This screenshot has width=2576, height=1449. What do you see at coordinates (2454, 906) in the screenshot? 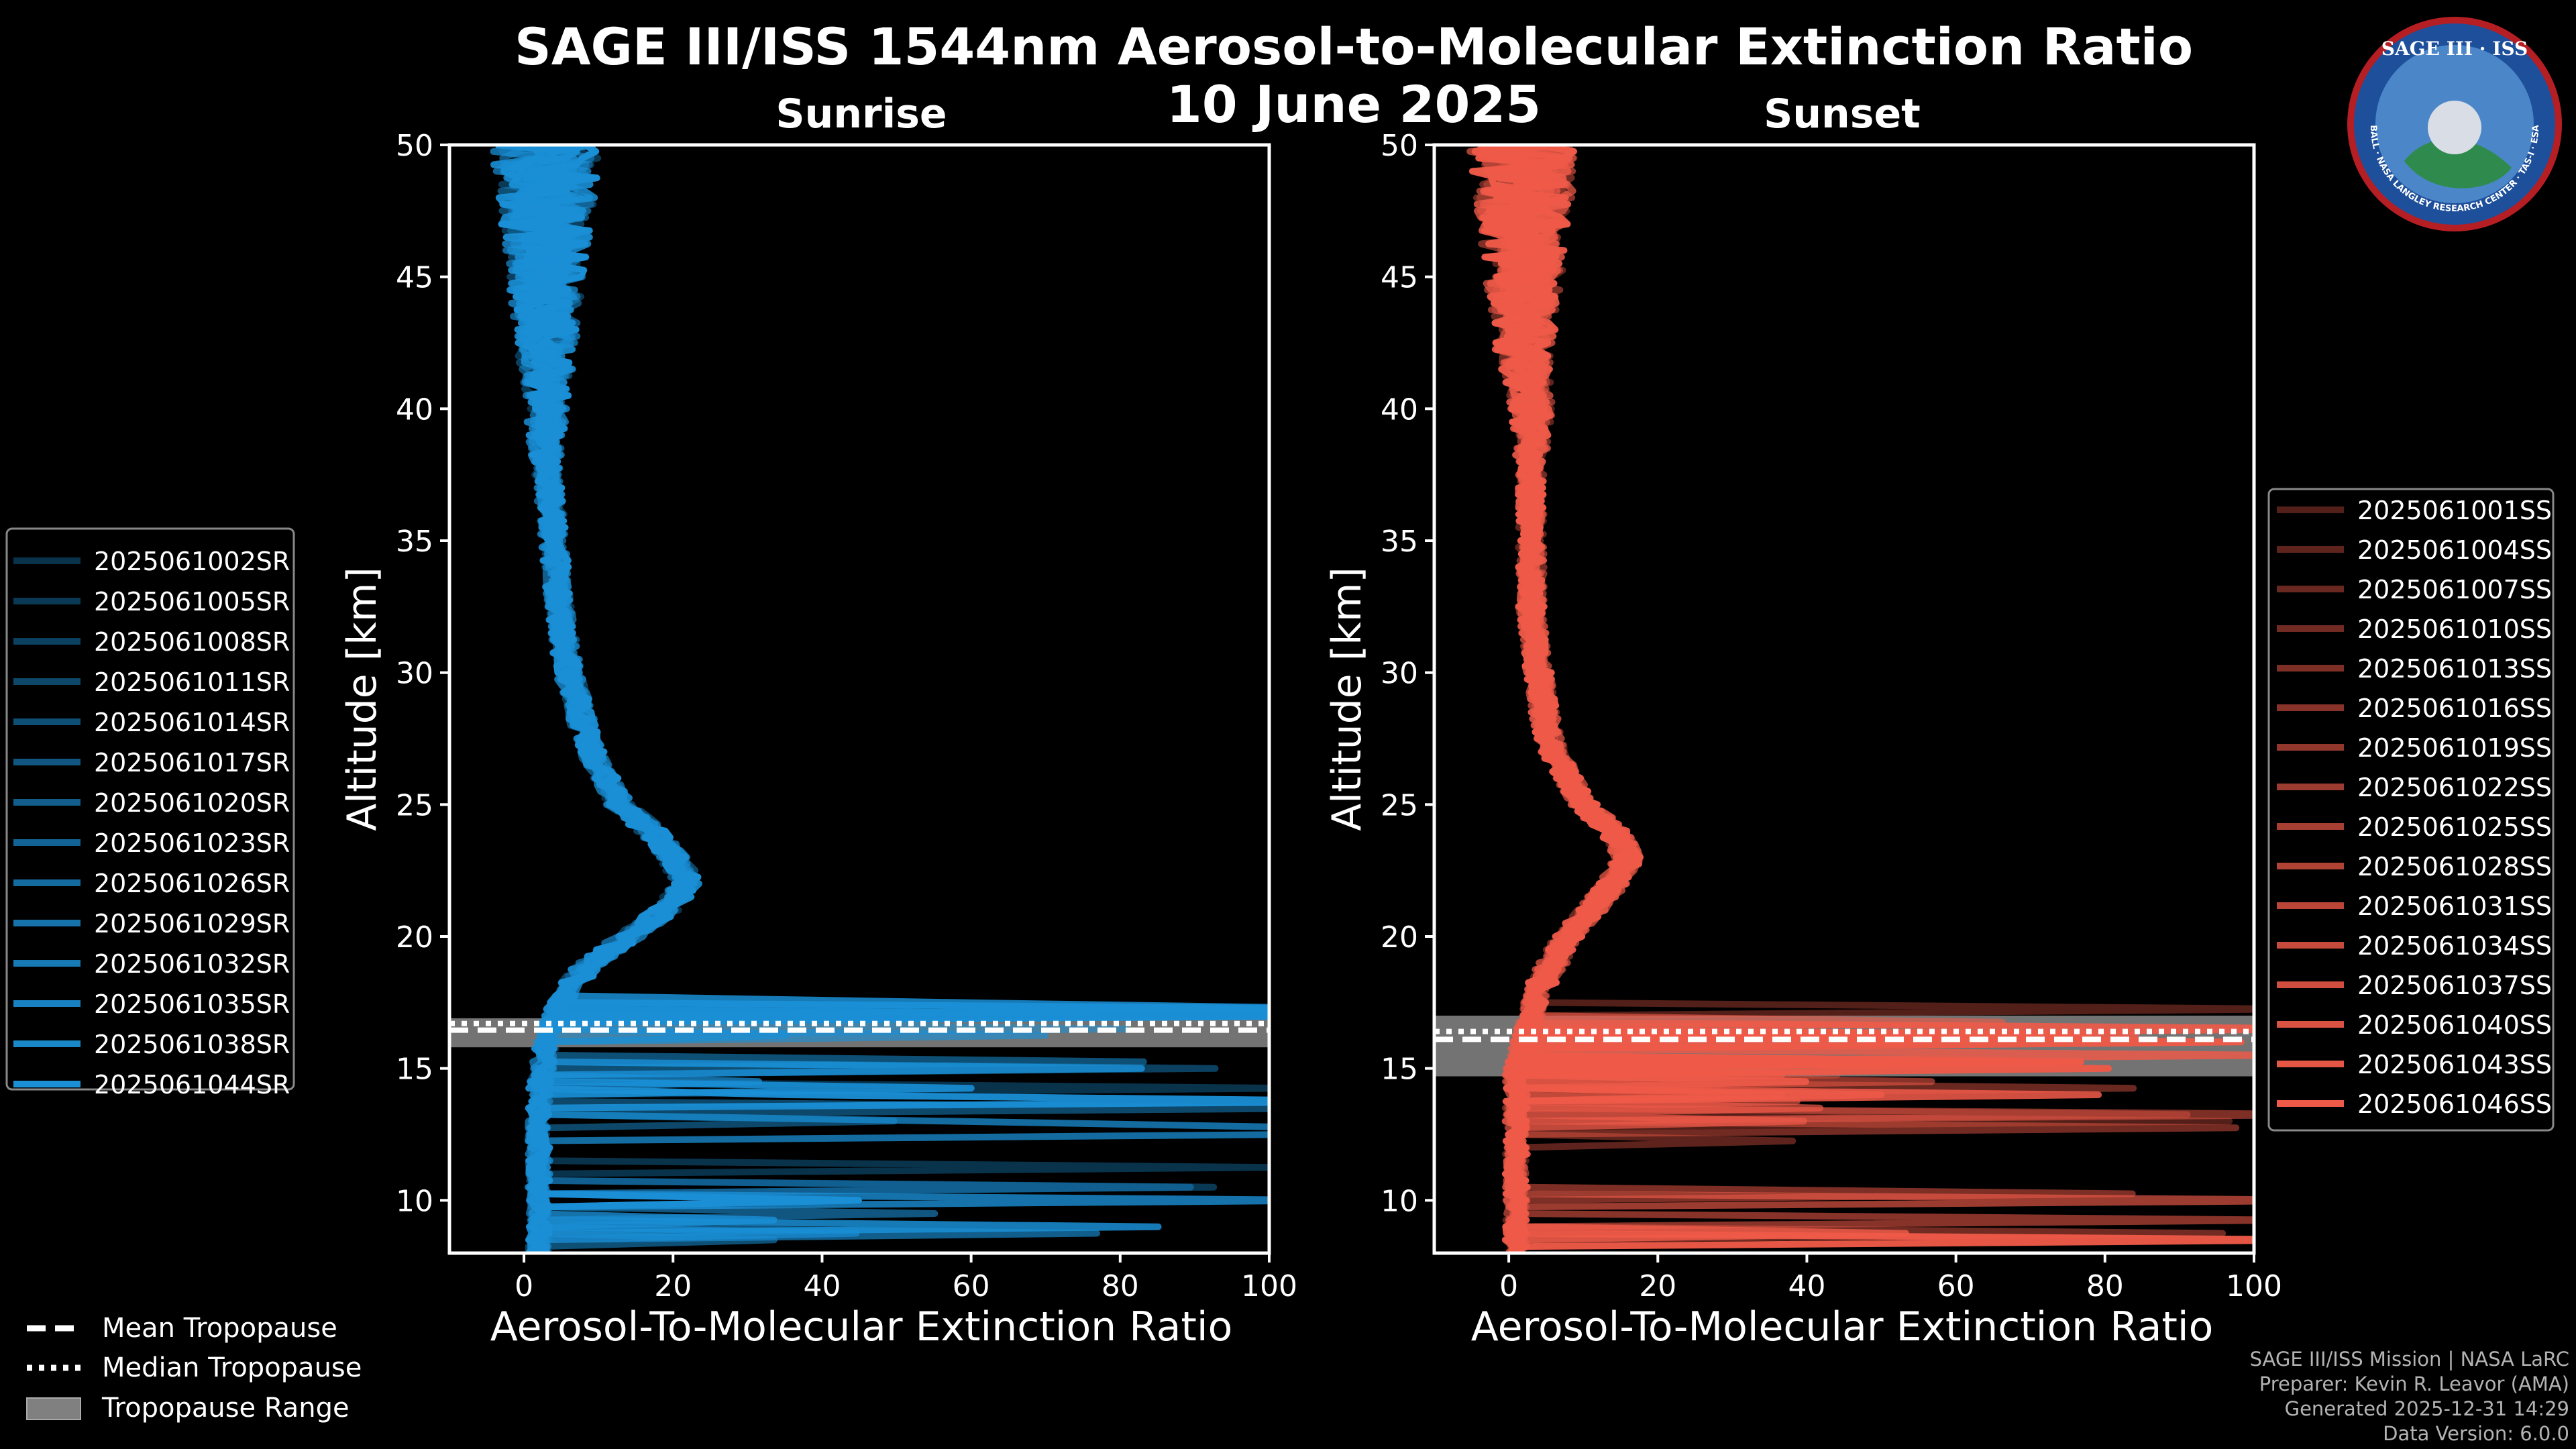
I see `legend-label-2025061031SS: 2025061031SS` at bounding box center [2454, 906].